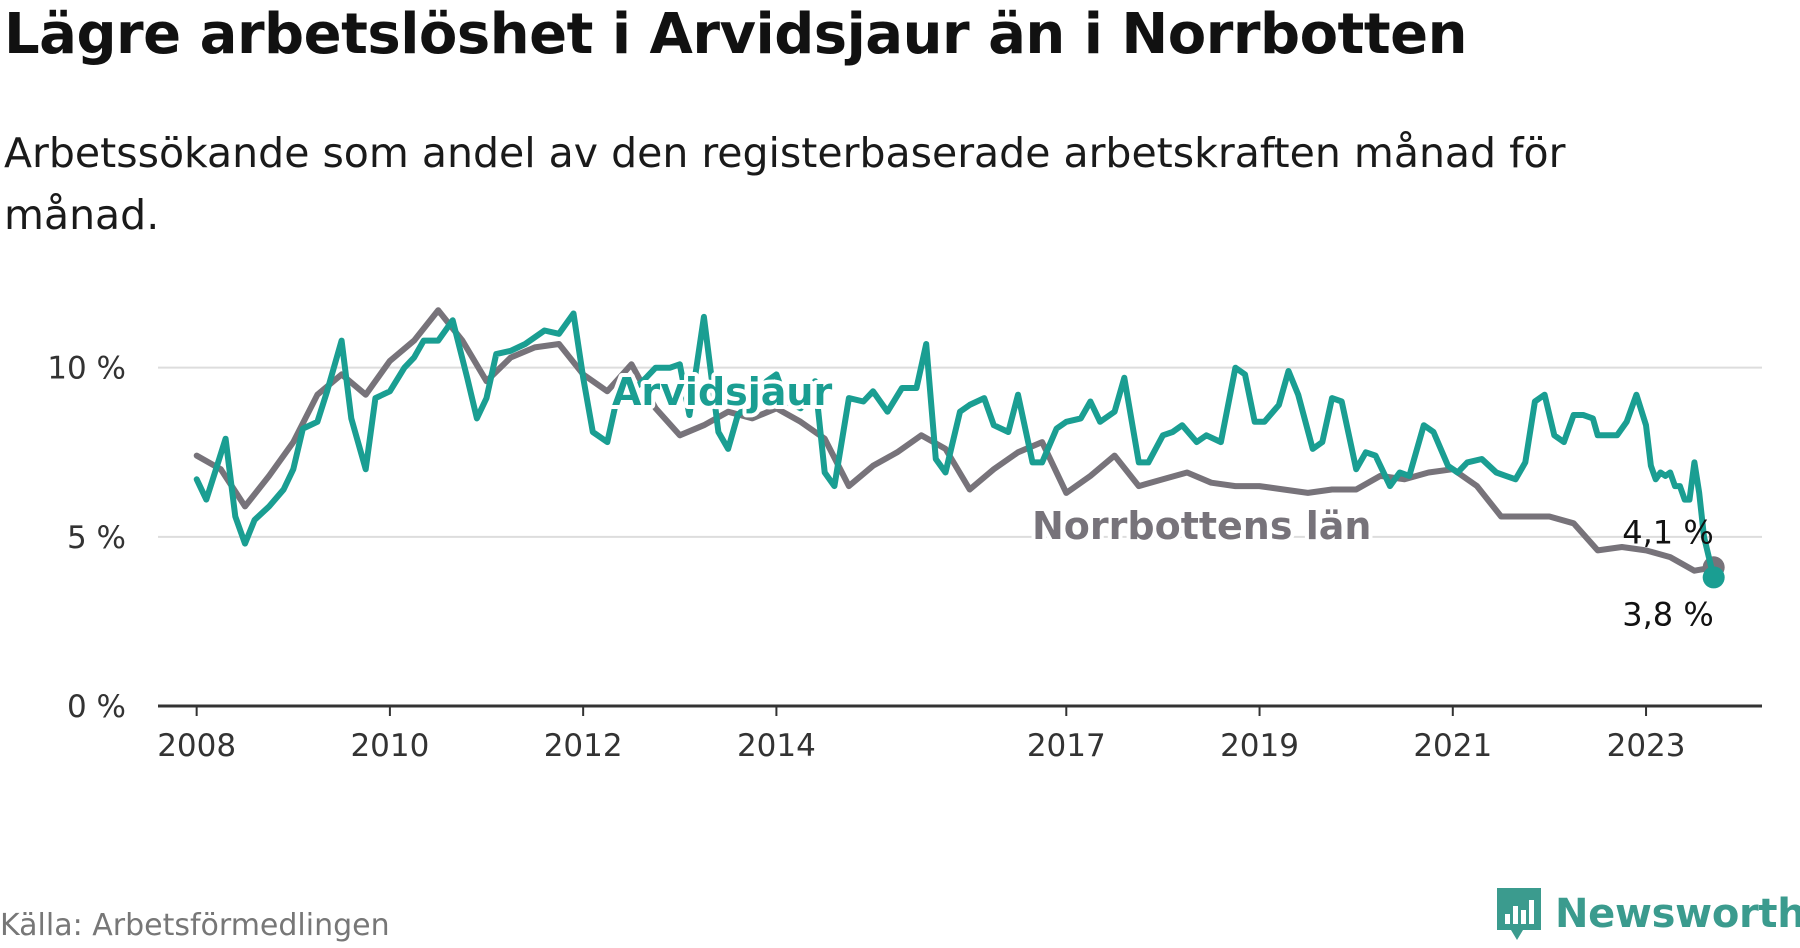 This screenshot has width=1800, height=948. Describe the element at coordinates (1259, 746) in the screenshot. I see `x-tick-label-5: 2019` at that location.